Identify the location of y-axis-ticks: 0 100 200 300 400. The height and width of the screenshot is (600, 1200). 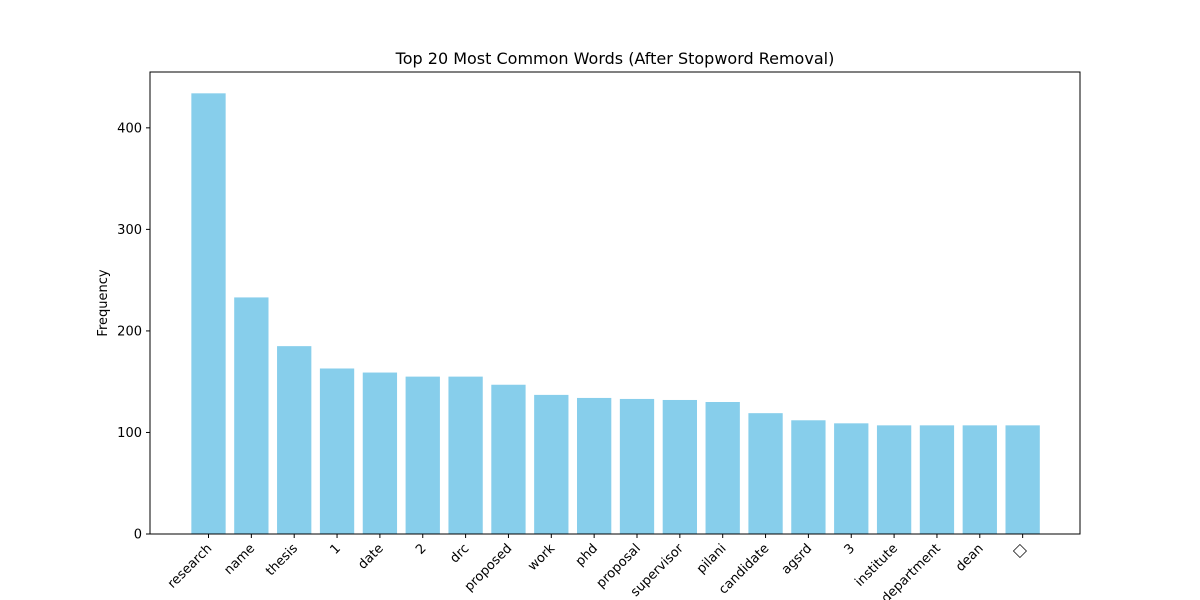
(133, 332).